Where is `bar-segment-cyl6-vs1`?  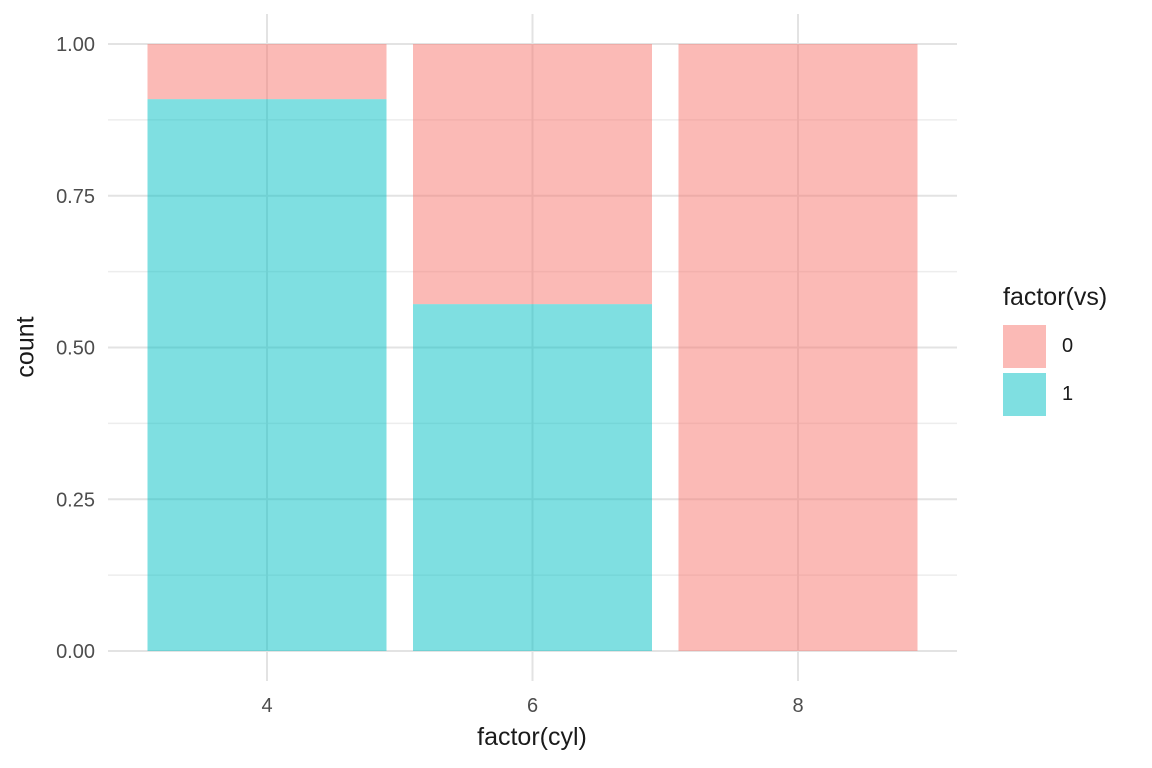
bar-segment-cyl6-vs1 is located at coordinates (532, 477).